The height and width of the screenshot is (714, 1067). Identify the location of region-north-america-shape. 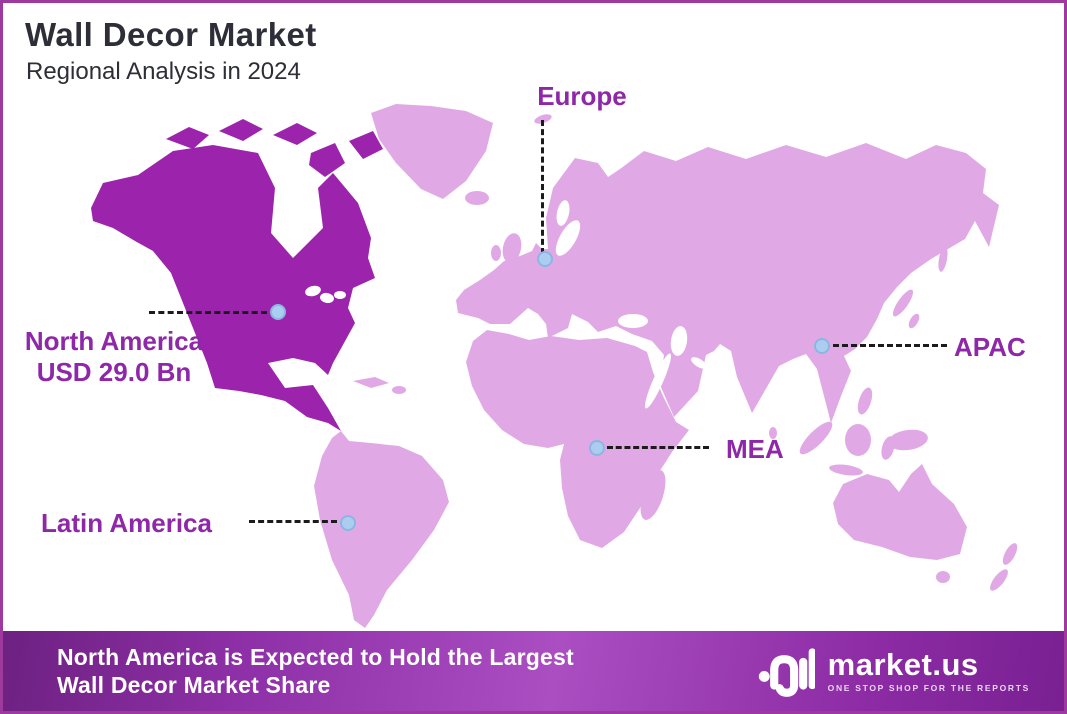
(233, 288).